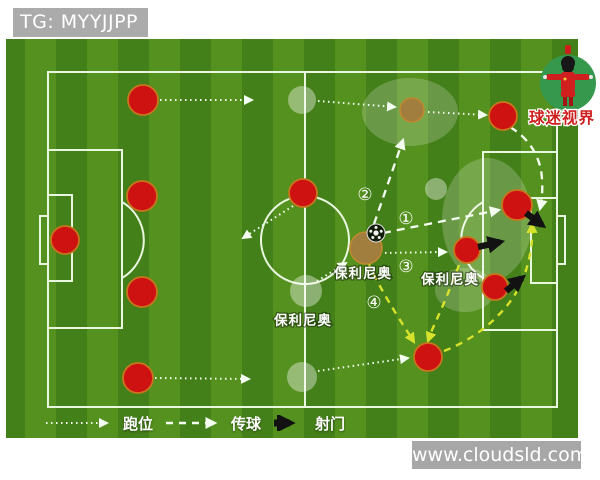 Image resolution: width=600 pixels, height=480 pixels. I want to click on logo-title: 球迷视界, so click(562, 117).